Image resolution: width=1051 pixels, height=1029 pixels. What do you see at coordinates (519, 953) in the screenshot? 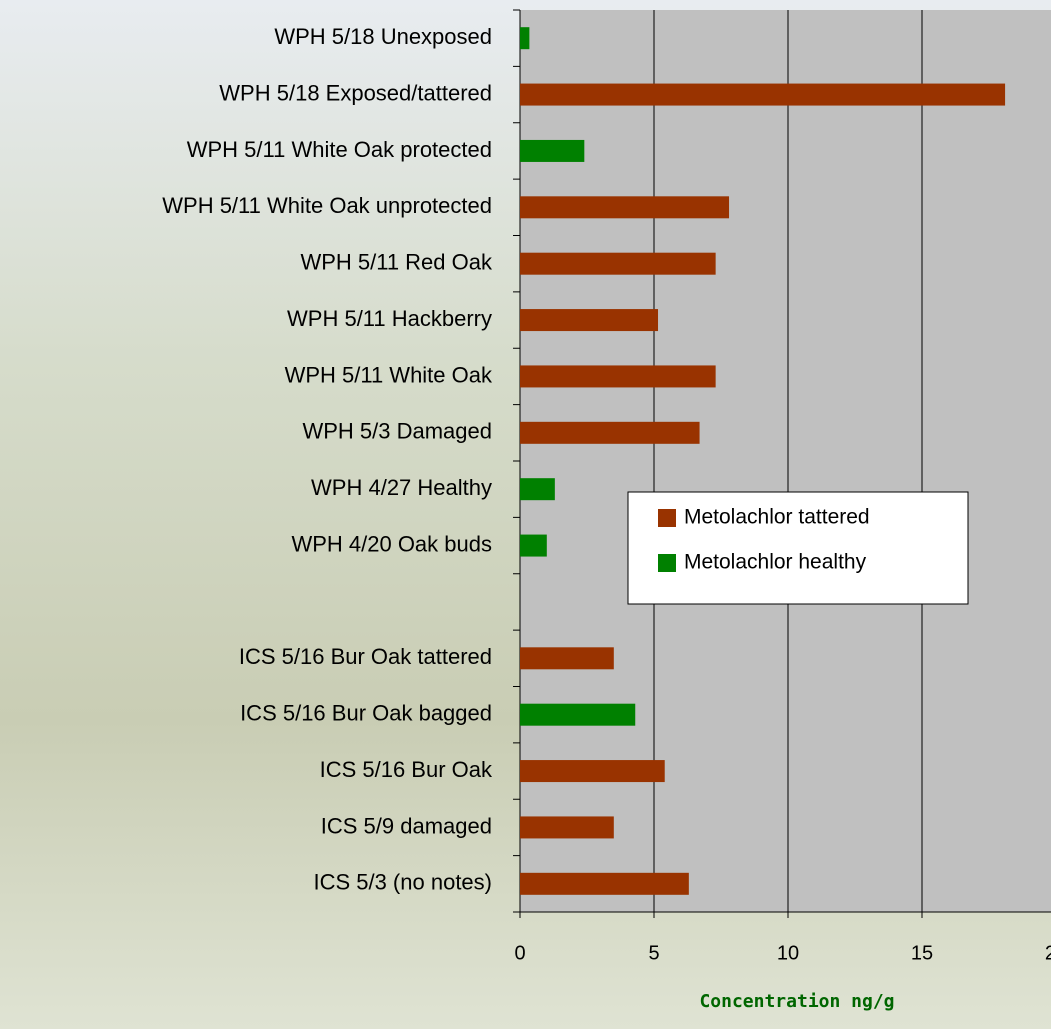
I see `x-tick-label: 0` at bounding box center [519, 953].